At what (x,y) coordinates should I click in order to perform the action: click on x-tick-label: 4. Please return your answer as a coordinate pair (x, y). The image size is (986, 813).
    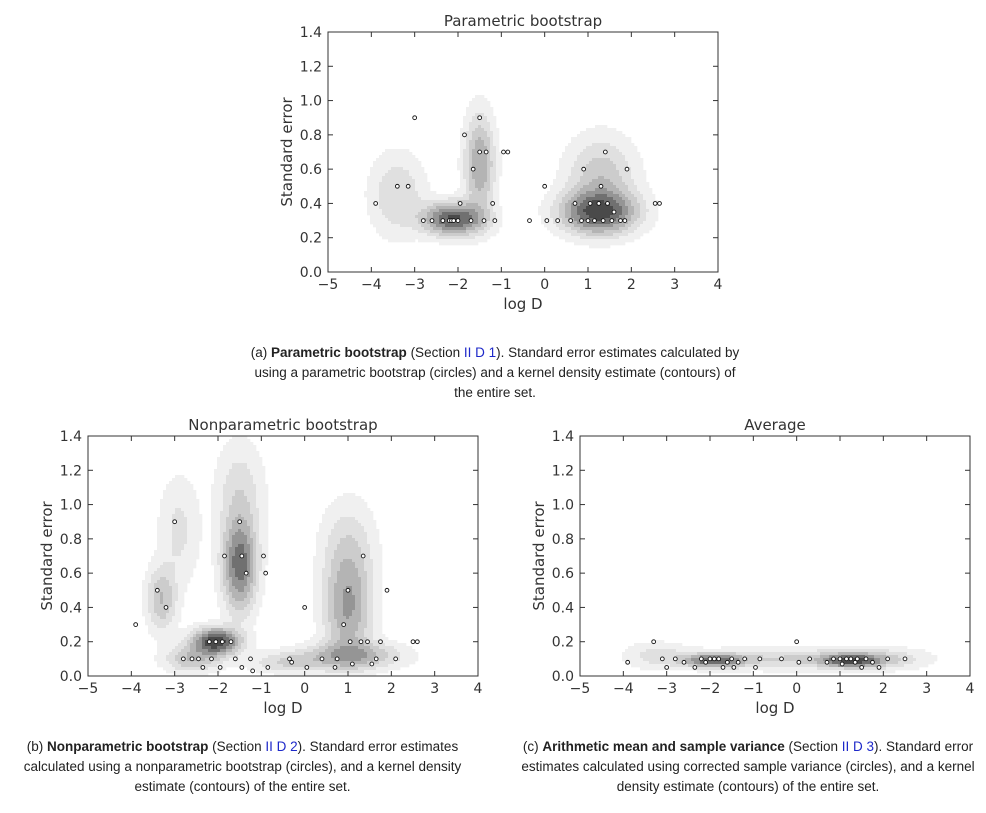
    Looking at the image, I should click on (478, 689).